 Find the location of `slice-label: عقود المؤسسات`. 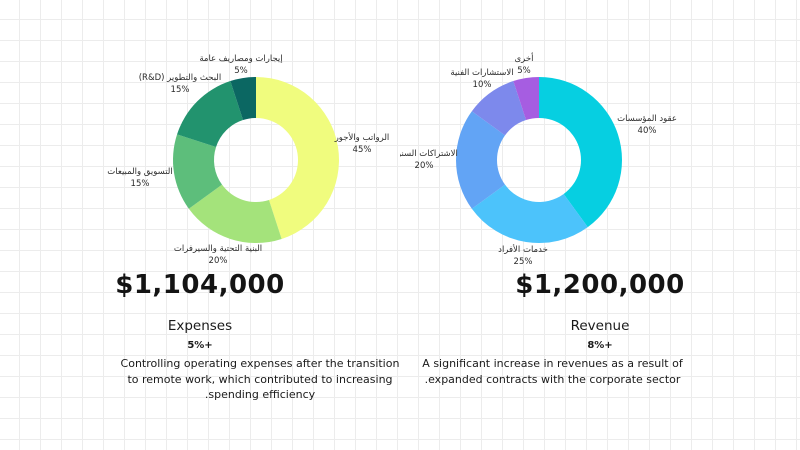

slice-label: عقود المؤسسات is located at coordinates (647, 119).